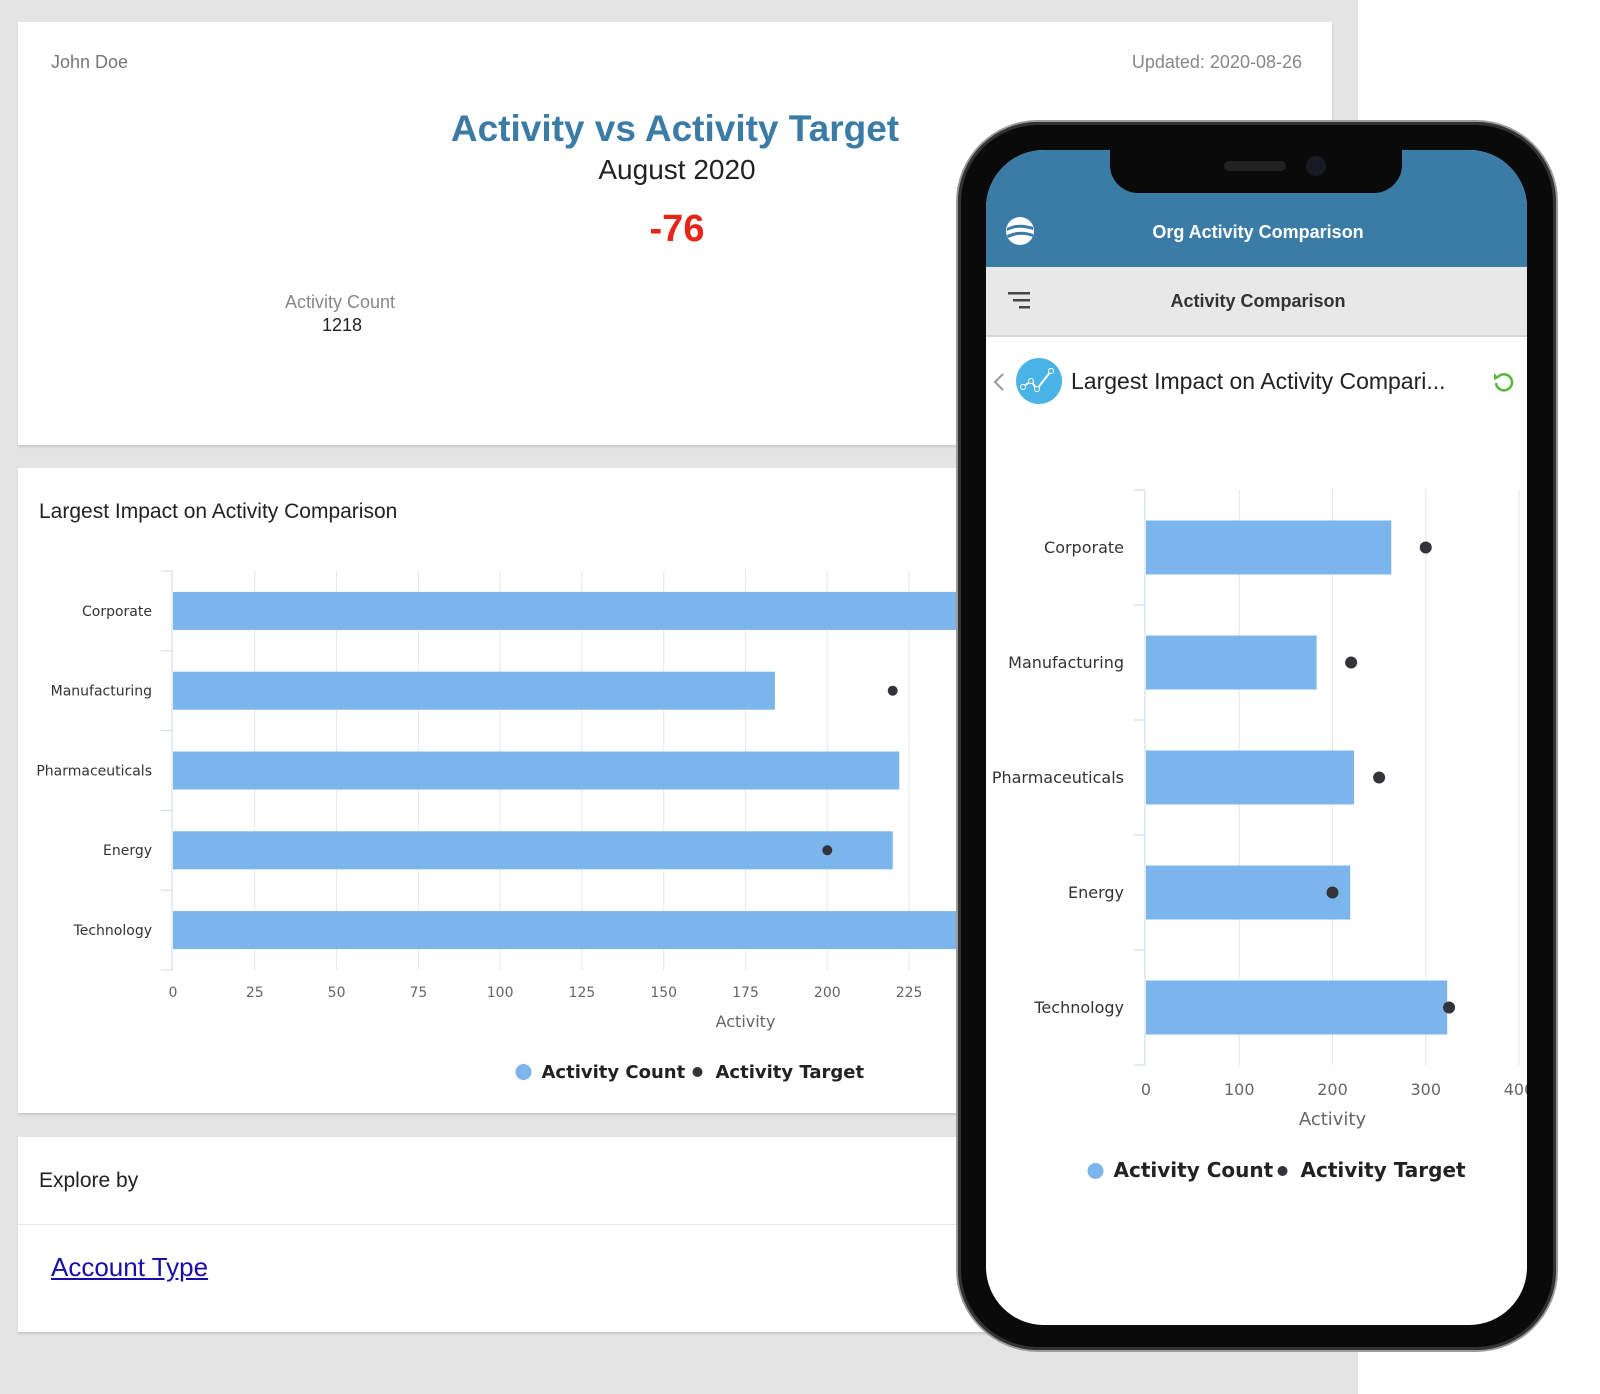 The height and width of the screenshot is (1394, 1600). What do you see at coordinates (418, 993) in the screenshot?
I see `x-tick-label: 75` at bounding box center [418, 993].